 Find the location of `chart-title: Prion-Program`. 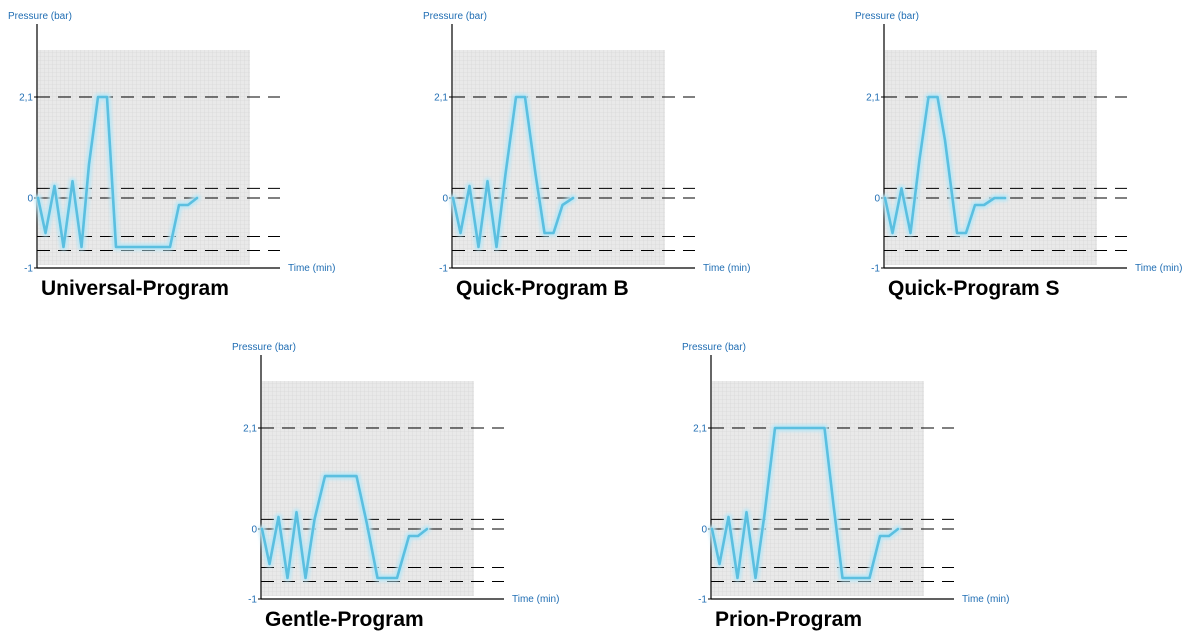

chart-title: Prion-Program is located at coordinates (788, 619).